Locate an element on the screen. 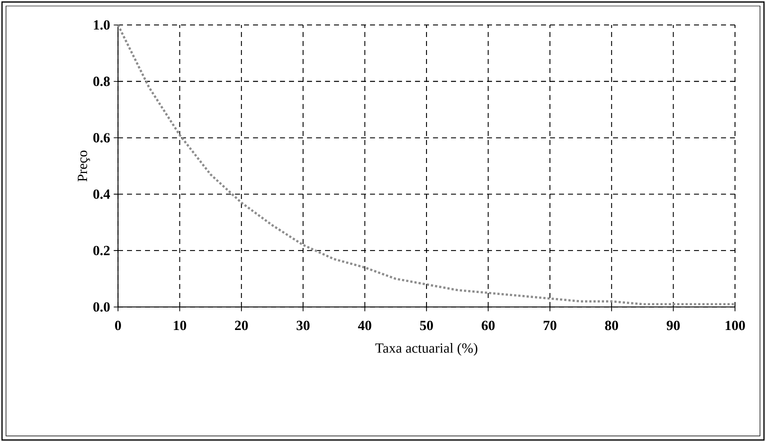 The image size is (766, 442). y-tick-label: 1.0 is located at coordinates (102, 25).